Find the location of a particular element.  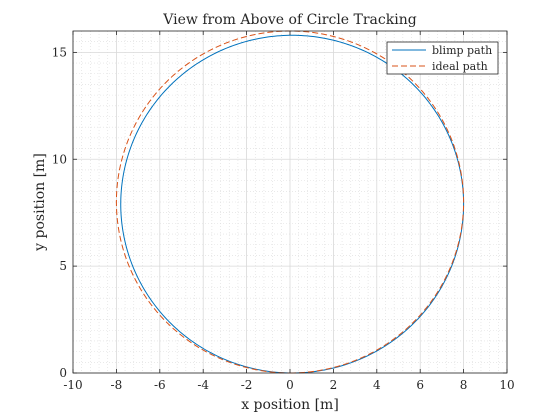

y-tick-label: 5 is located at coordinates (63, 266).